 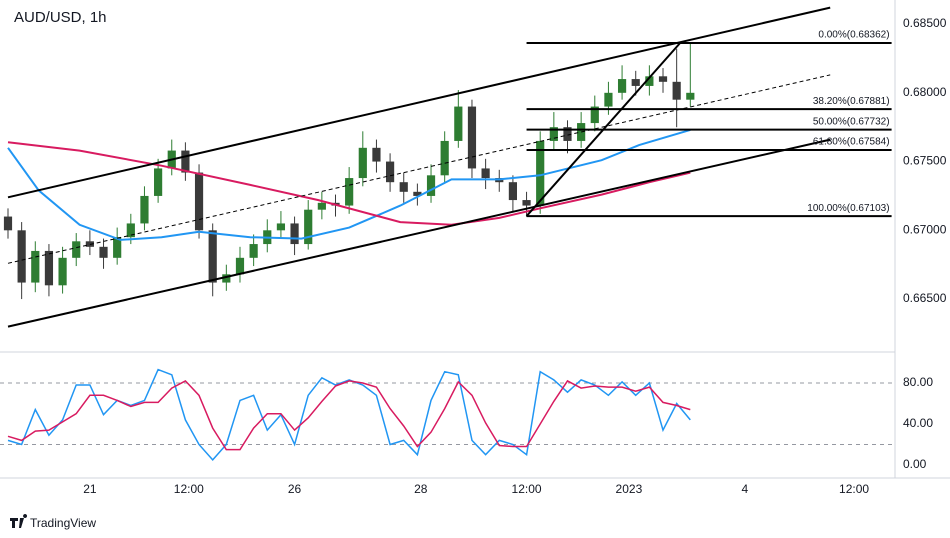 What do you see at coordinates (918, 423) in the screenshot?
I see `y-tick-label: 40.00` at bounding box center [918, 423].